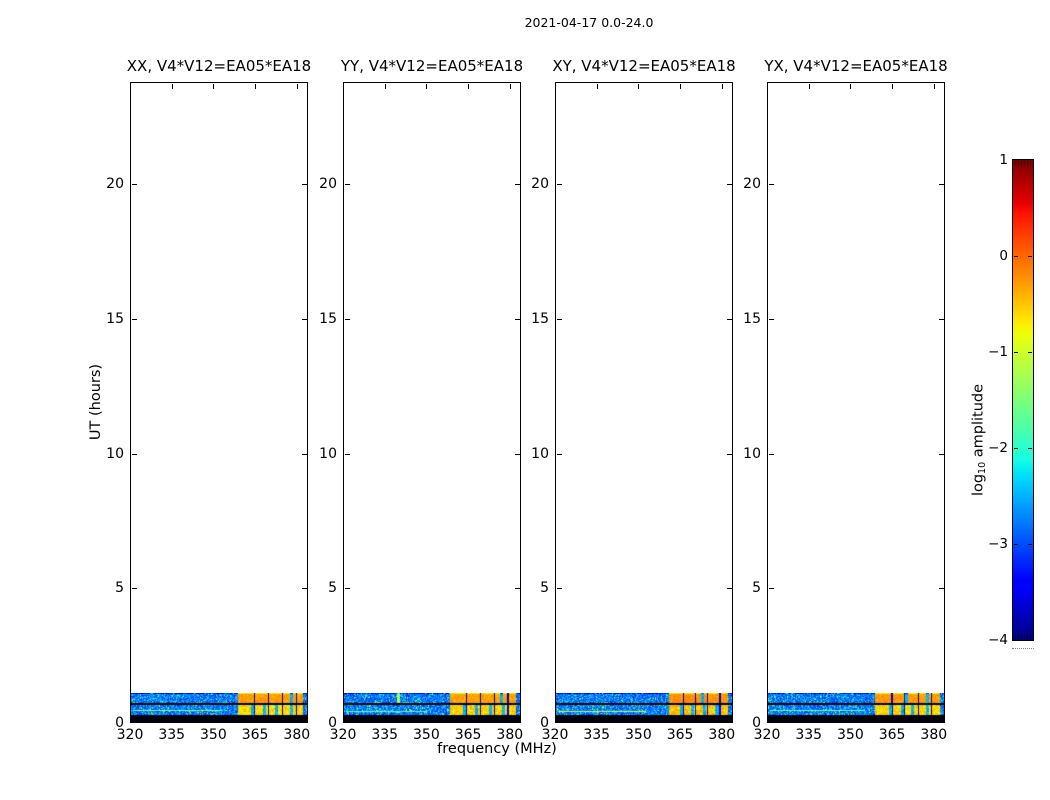  I want to click on colorbar-dotted-edge, so click(1023, 648).